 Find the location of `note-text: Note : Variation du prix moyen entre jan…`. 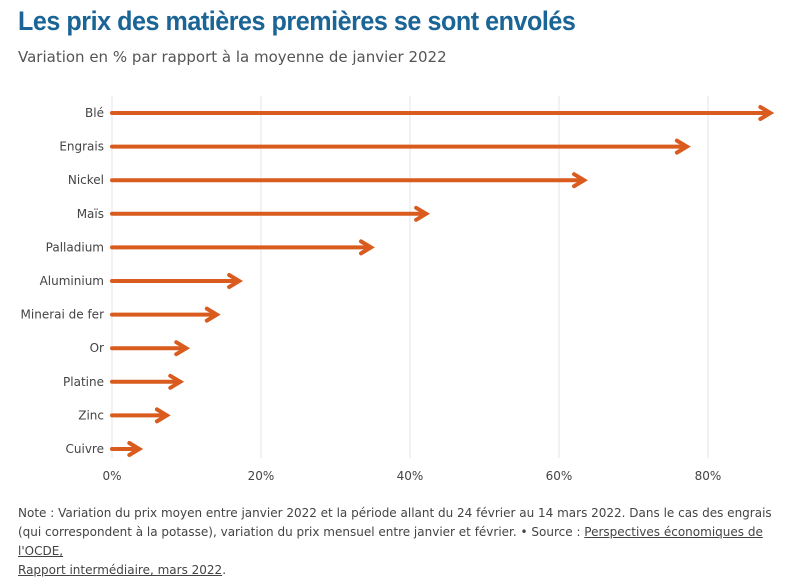

note-text: Note : Variation du prix moyen entre jan… is located at coordinates (395, 522).